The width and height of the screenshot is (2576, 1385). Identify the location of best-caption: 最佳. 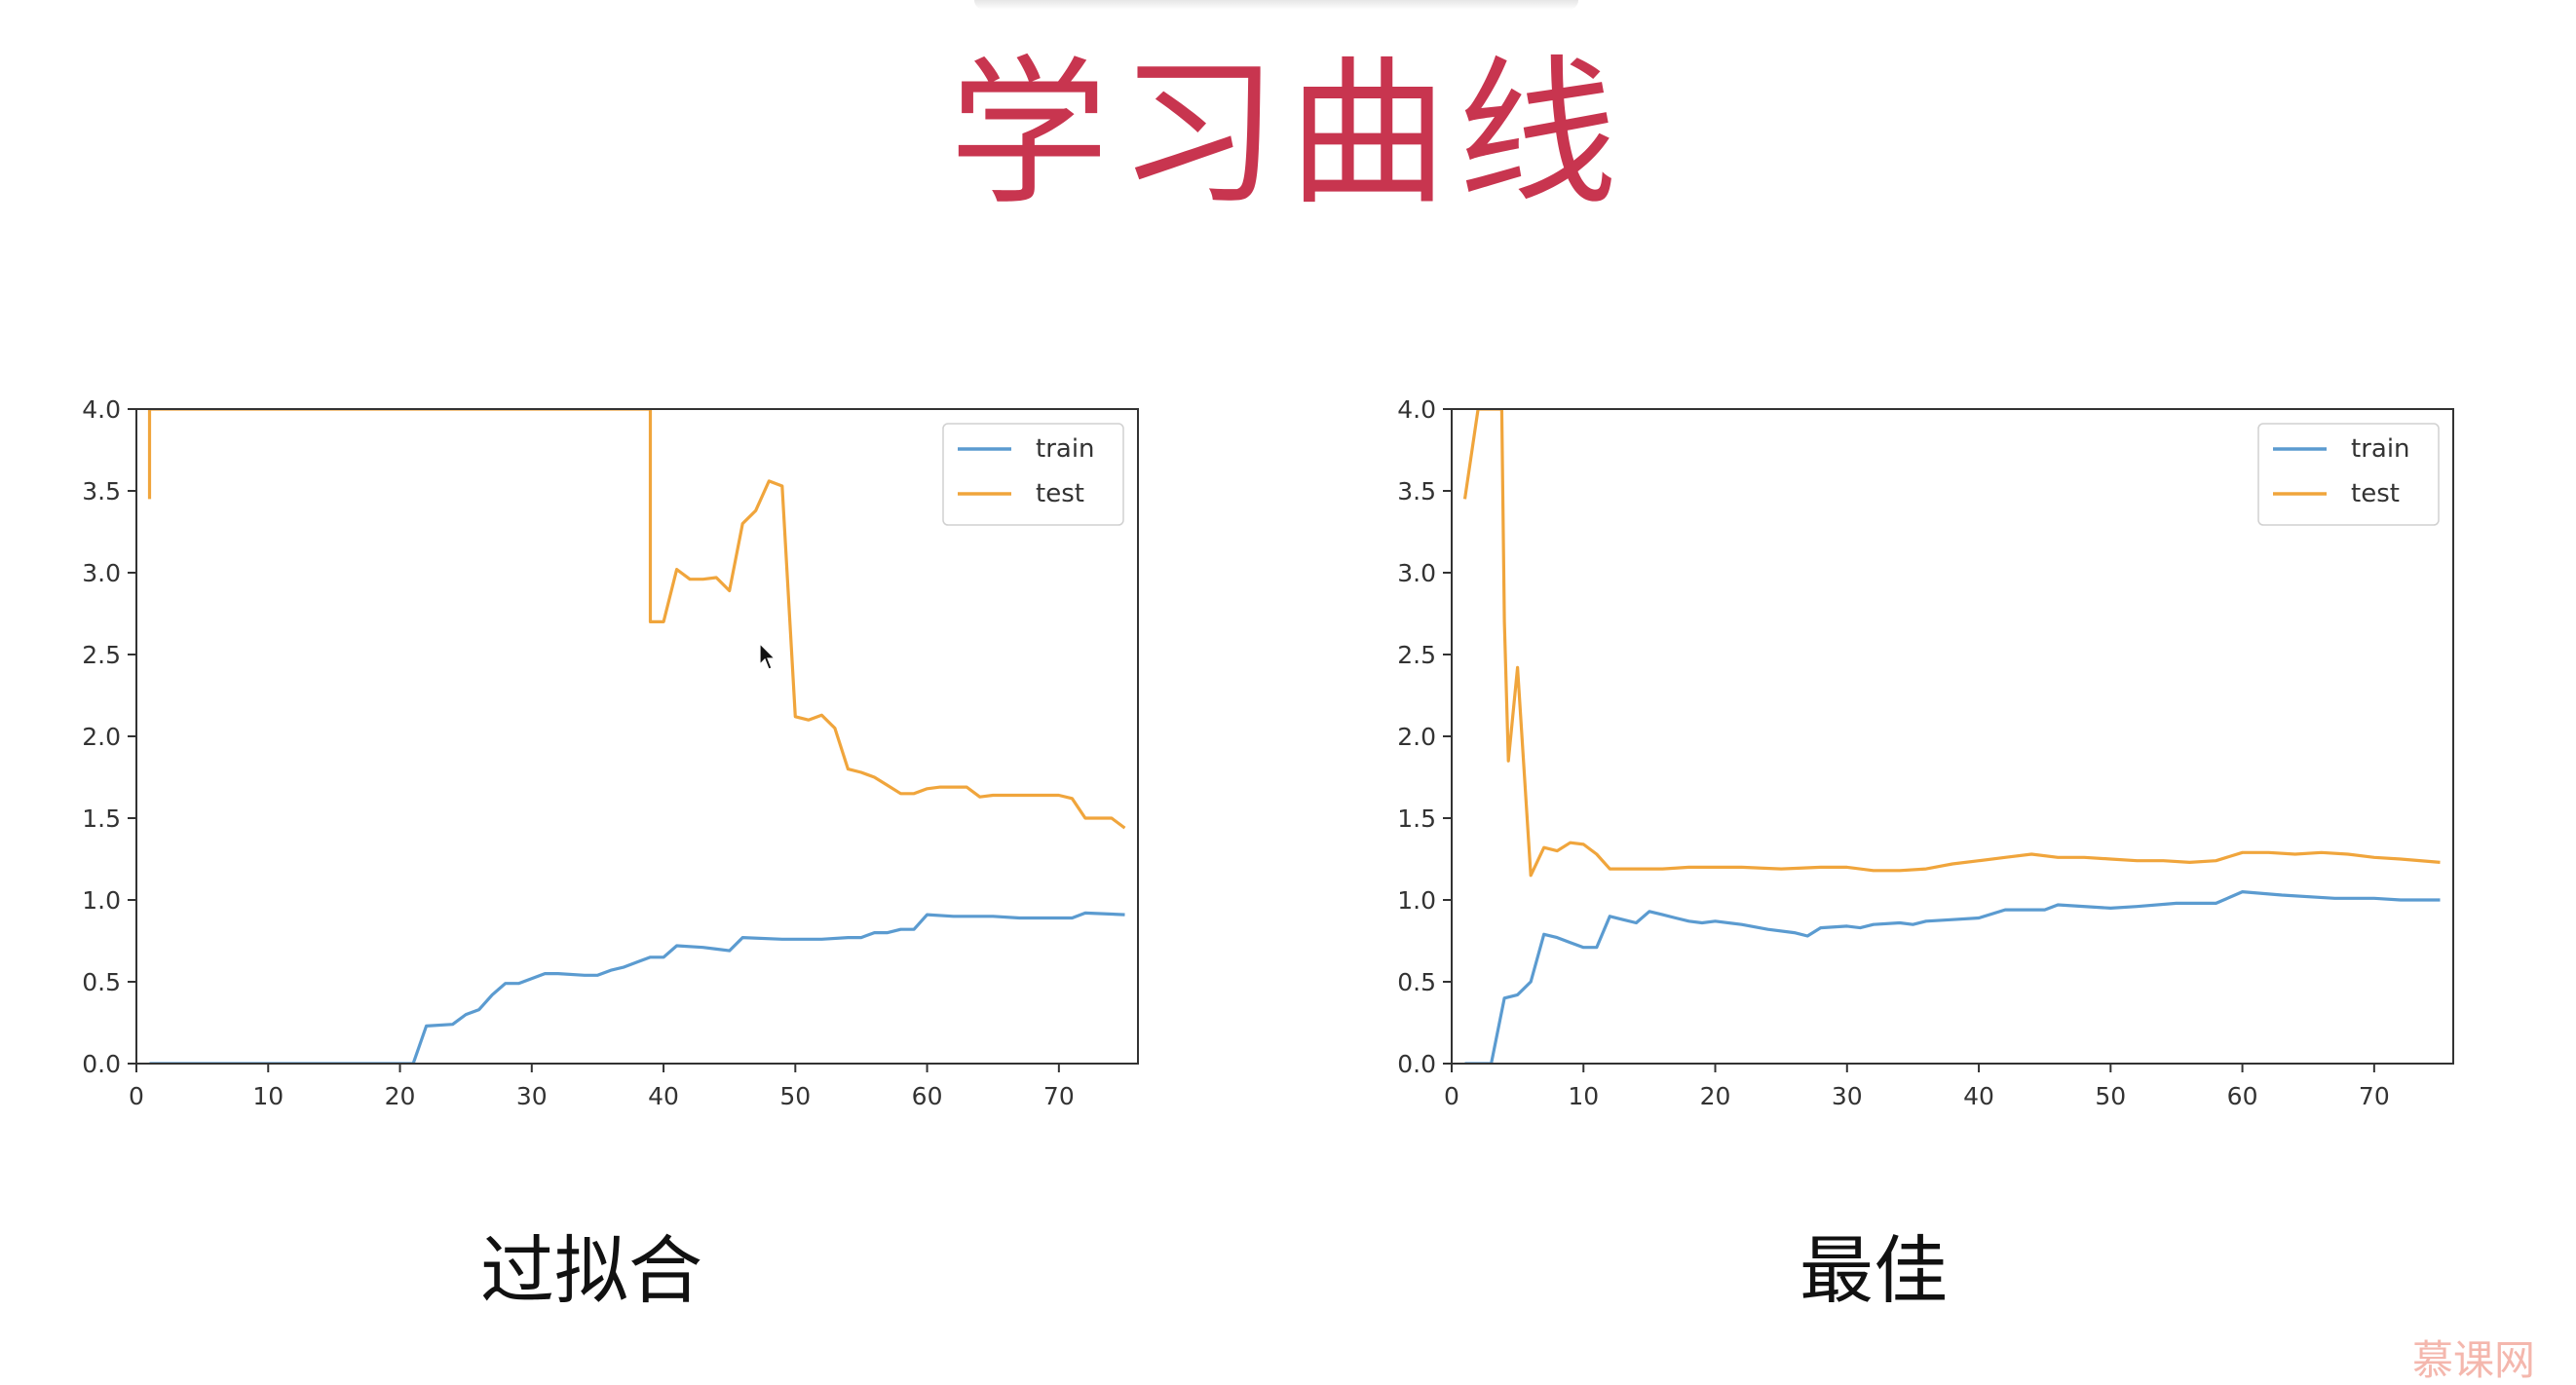
(1873, 1270).